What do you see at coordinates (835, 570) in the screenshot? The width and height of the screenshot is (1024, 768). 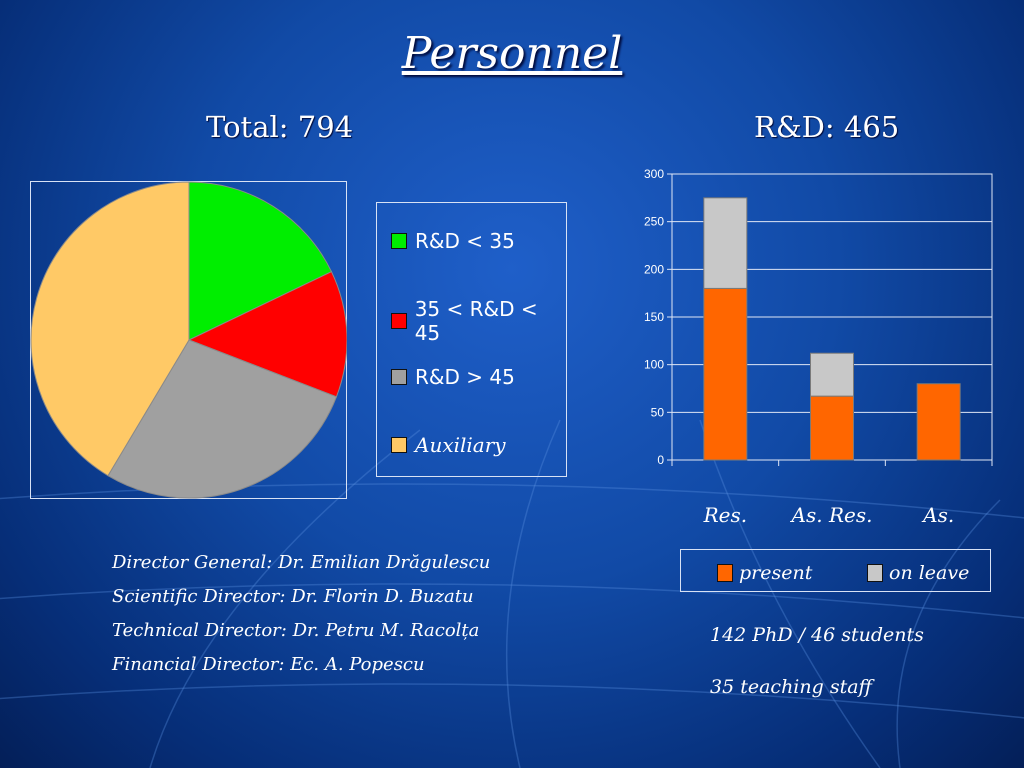 I see `bar-chart-legend: present on leave` at bounding box center [835, 570].